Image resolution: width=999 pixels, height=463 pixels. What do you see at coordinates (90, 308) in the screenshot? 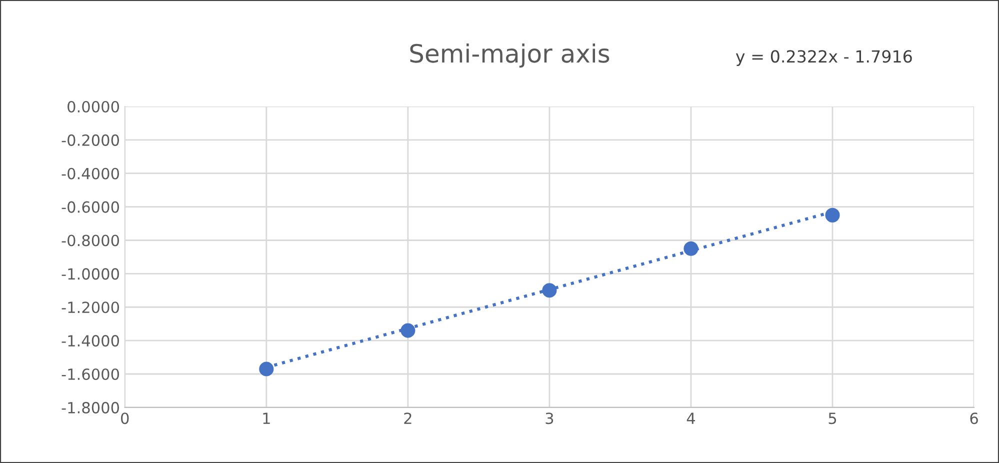
I see `y-tick-label: -1.2000` at bounding box center [90, 308].